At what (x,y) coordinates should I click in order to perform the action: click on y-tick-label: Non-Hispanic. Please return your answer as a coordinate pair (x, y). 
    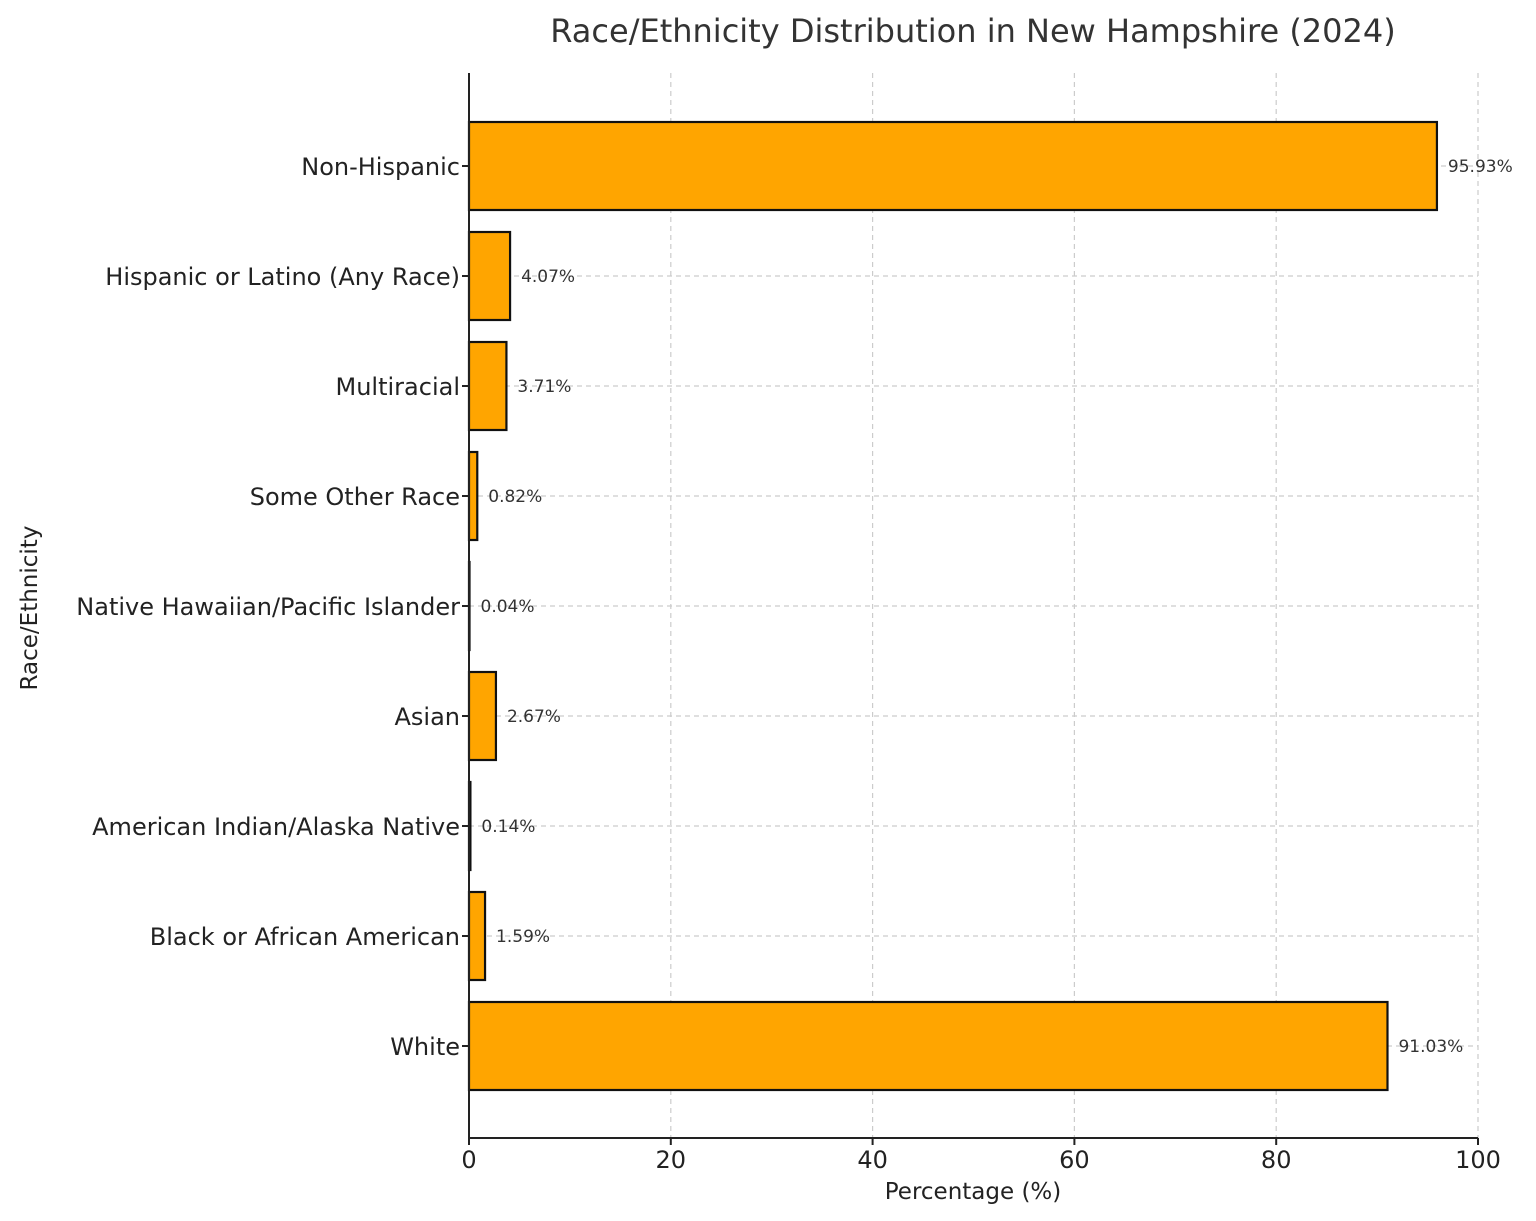
    Looking at the image, I should click on (380, 167).